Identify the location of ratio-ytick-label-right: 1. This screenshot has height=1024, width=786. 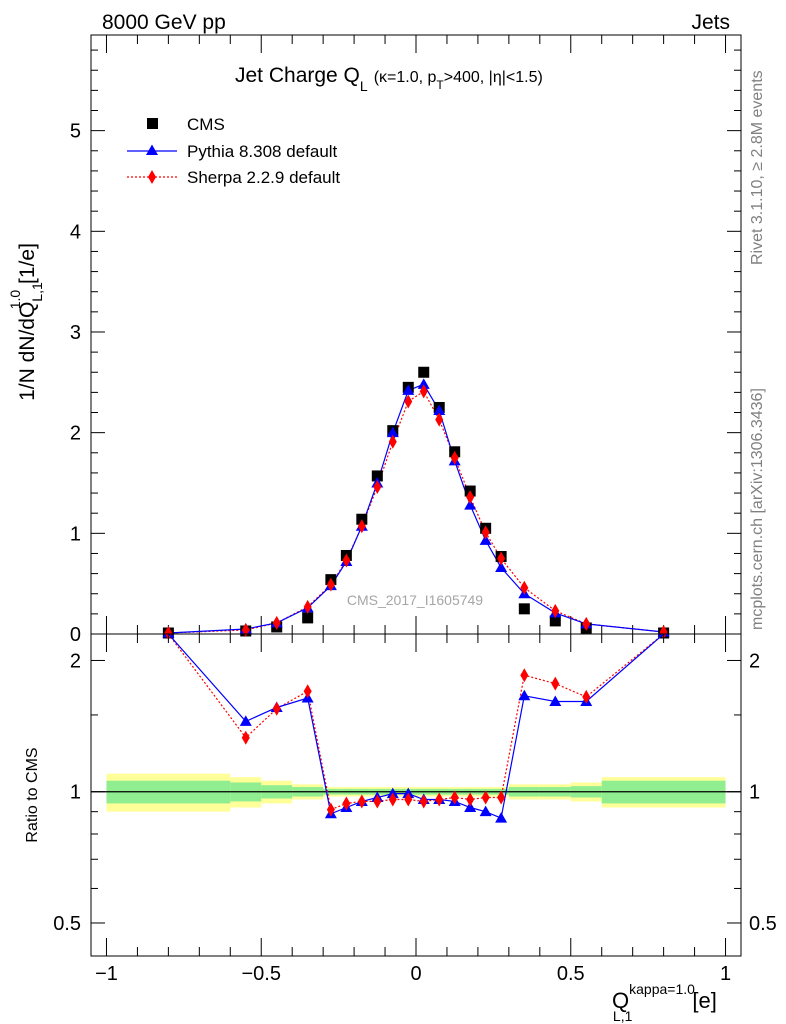
(754, 793).